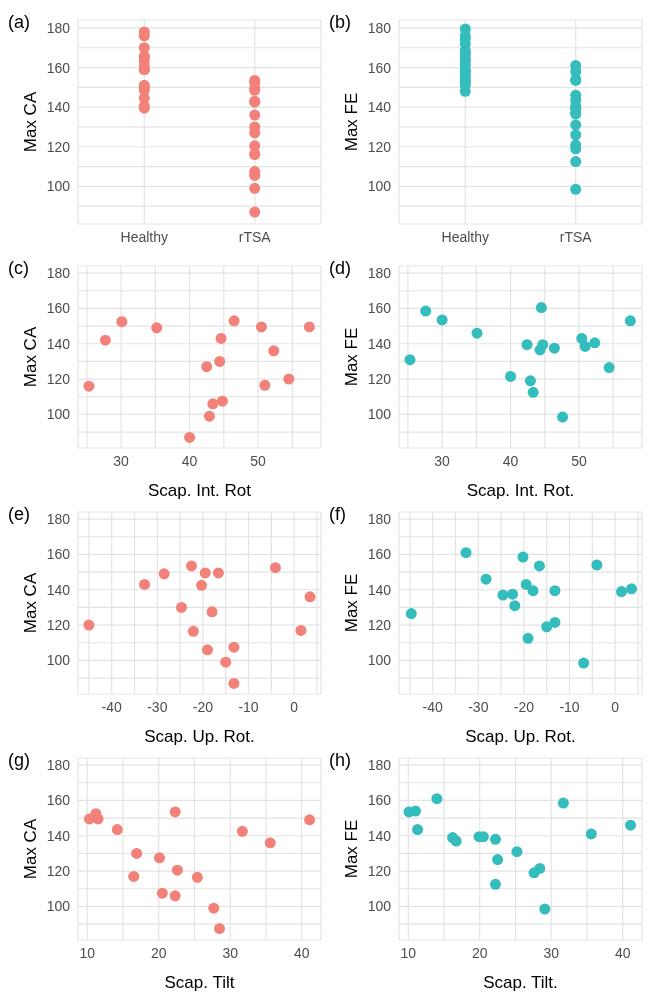 This screenshot has height=1003, width=658. Describe the element at coordinates (340, 760) in the screenshot. I see `chart-title: (h)` at that location.